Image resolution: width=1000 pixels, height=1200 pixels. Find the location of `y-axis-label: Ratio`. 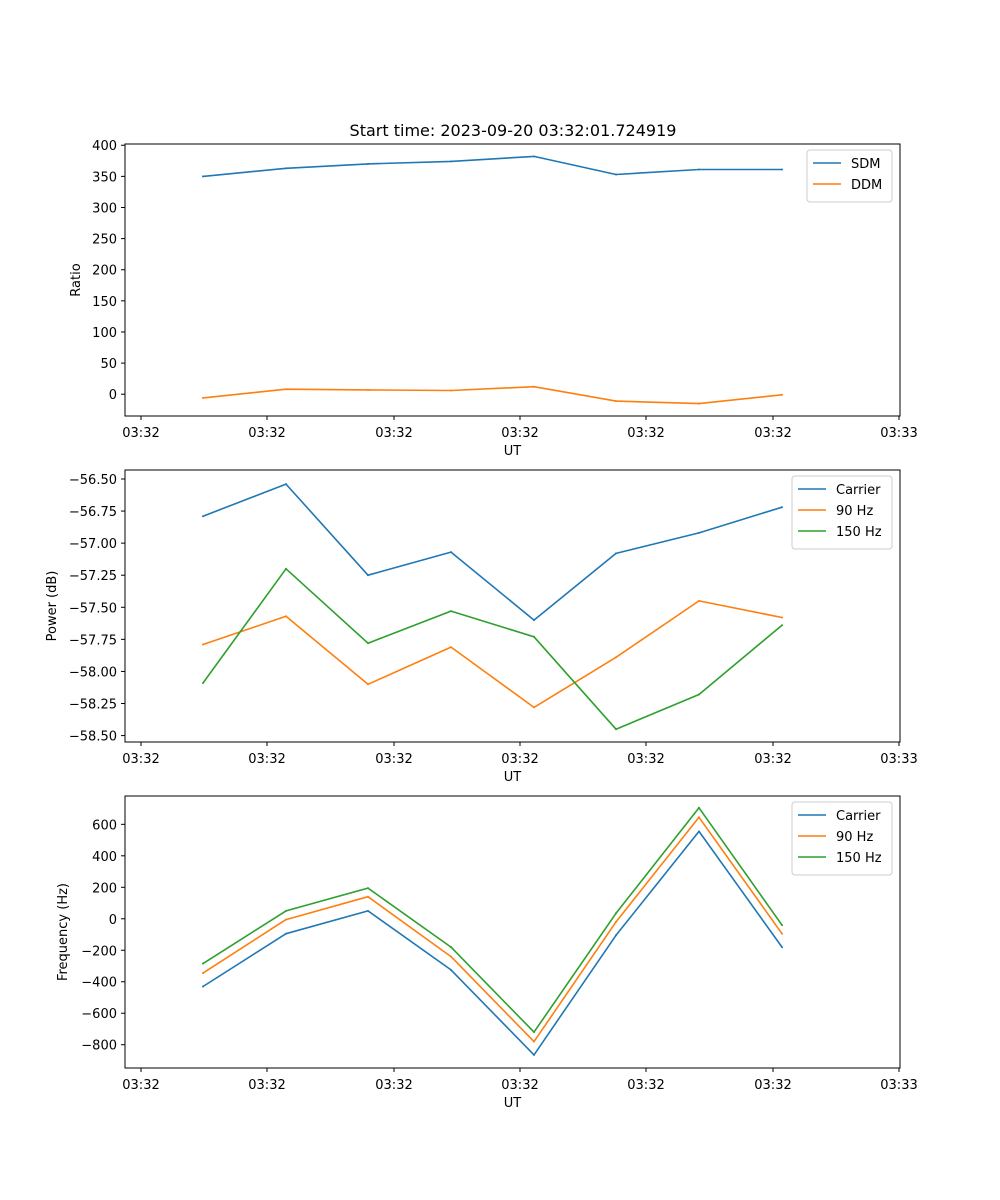

y-axis-label: Ratio is located at coordinates (76, 279).